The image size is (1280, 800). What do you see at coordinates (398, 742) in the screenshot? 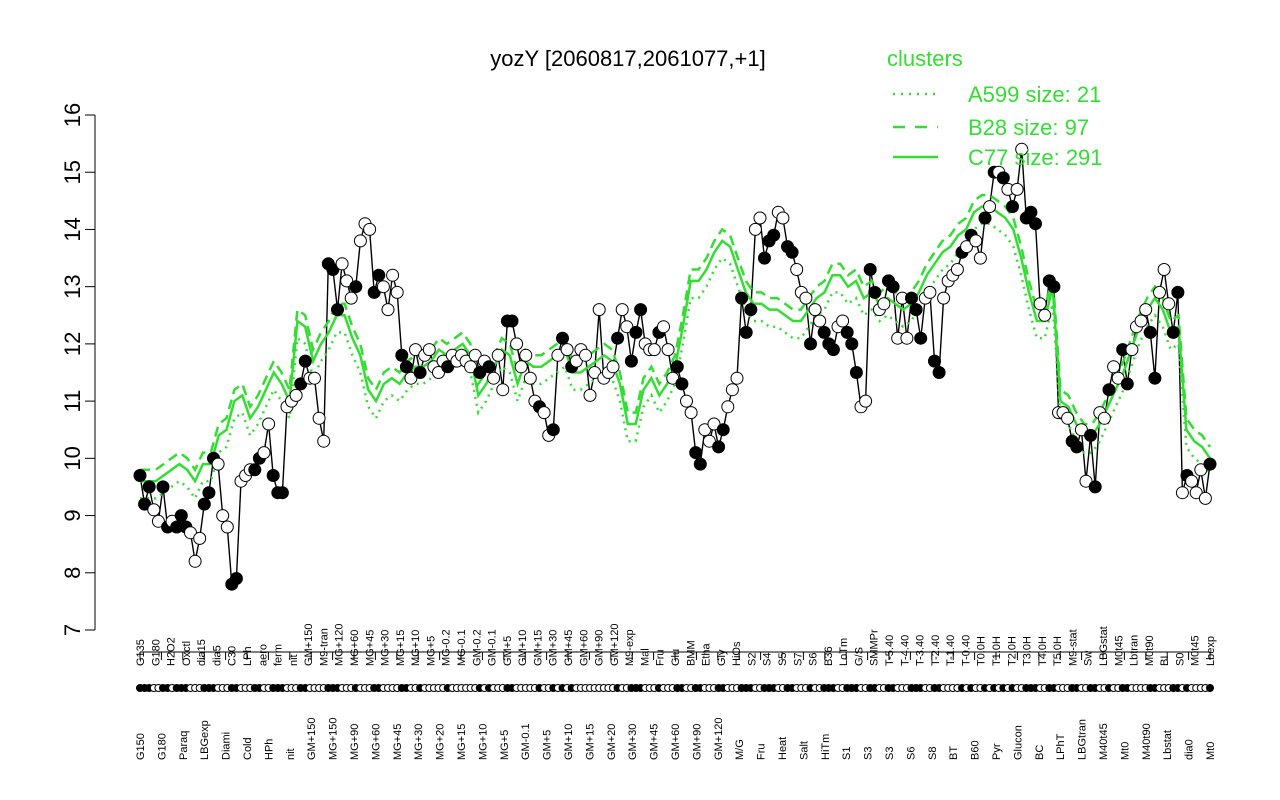
I see `x-tick-label: MG+45` at bounding box center [398, 742].